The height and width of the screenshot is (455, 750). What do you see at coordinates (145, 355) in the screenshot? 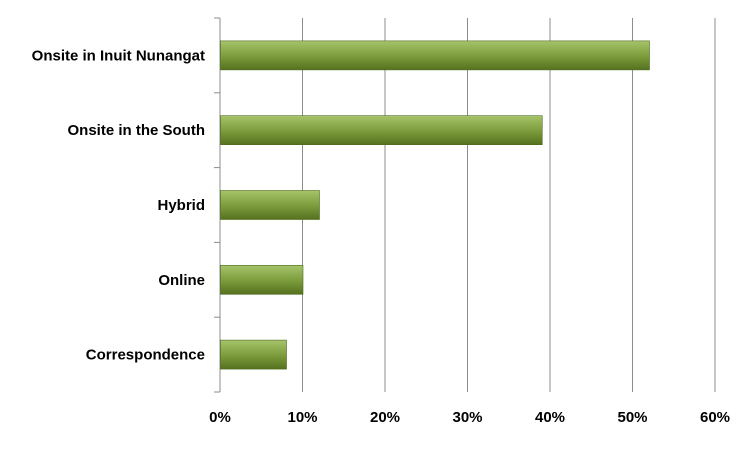
I see `category-label: Correspondence` at bounding box center [145, 355].